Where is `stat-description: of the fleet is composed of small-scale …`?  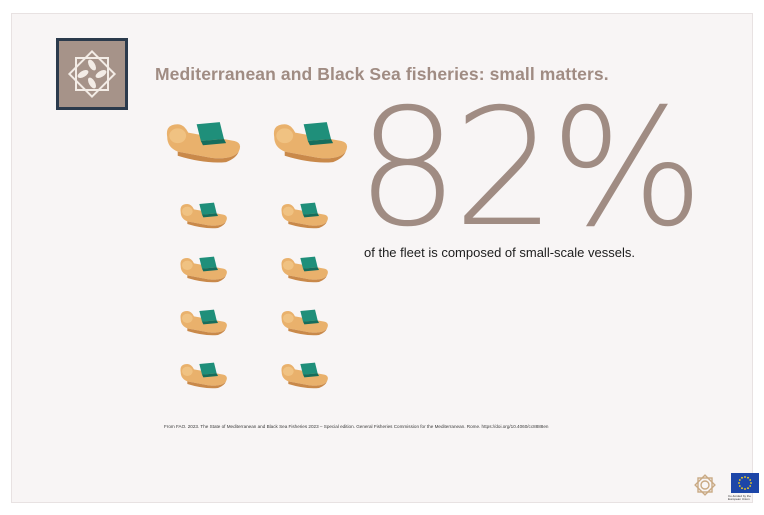 stat-description: of the fleet is composed of small-scale … is located at coordinates (499, 252).